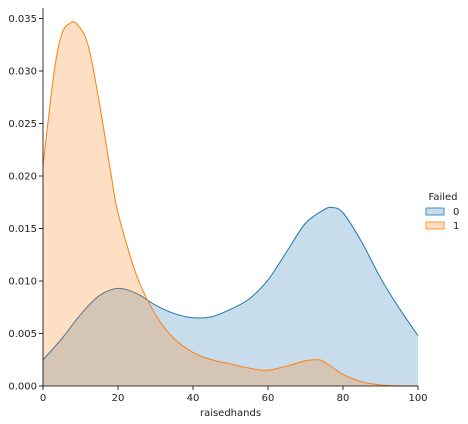  I want to click on x-tick-label: 20, so click(118, 398).